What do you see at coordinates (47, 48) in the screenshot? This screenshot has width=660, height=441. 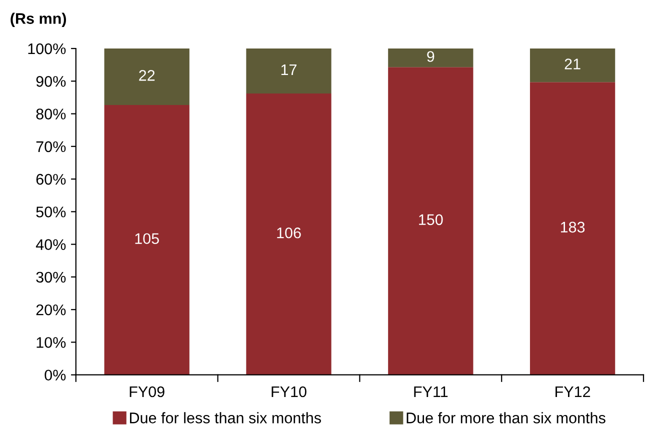 I see `y-tick-label: 100%` at bounding box center [47, 48].